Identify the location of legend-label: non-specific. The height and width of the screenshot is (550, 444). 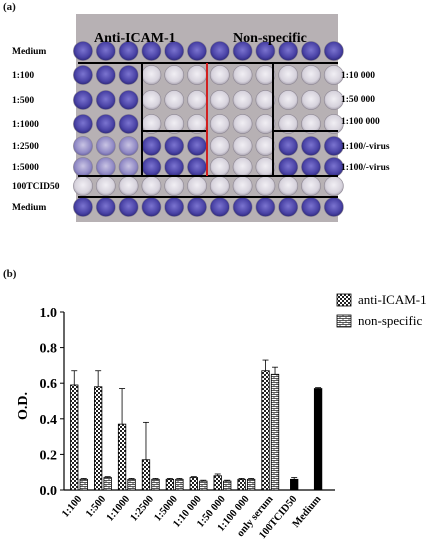
(390, 320).